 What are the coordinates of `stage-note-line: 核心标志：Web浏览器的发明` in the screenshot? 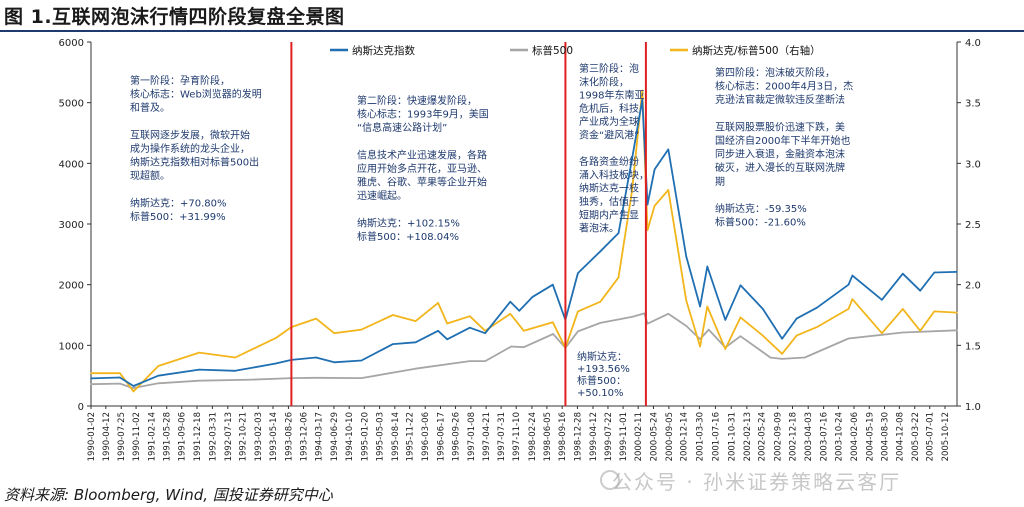 It's located at (196, 94).